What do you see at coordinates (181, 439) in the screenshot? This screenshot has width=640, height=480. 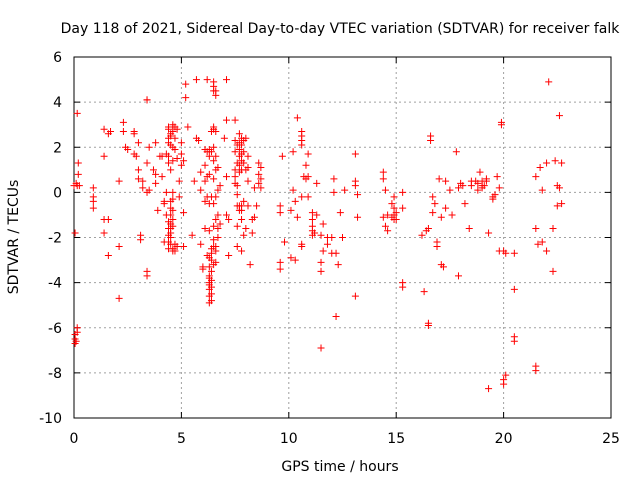 I see `x-tick-label: 5` at bounding box center [181, 439].